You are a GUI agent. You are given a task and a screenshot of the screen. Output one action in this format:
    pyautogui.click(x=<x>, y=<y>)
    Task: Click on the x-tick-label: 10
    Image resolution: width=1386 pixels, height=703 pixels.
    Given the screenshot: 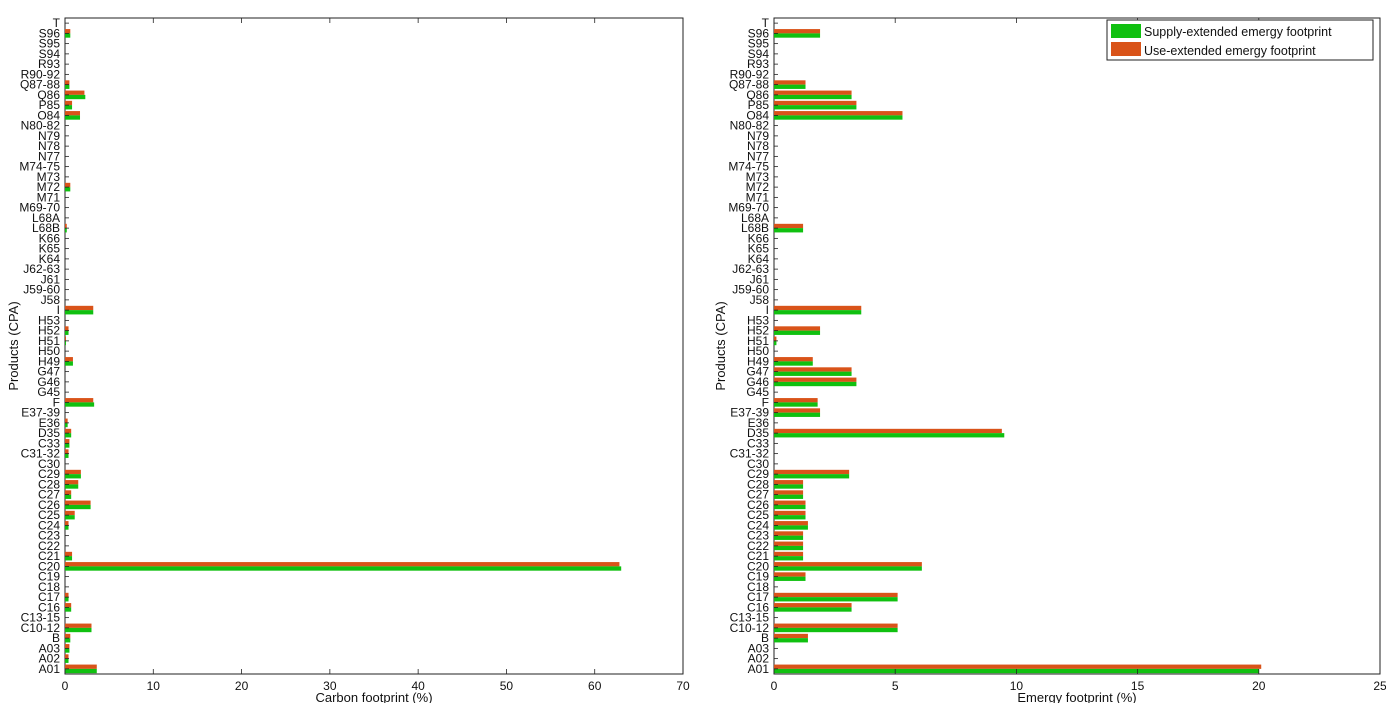 What is the action you would take?
    pyautogui.click(x=1017, y=686)
    